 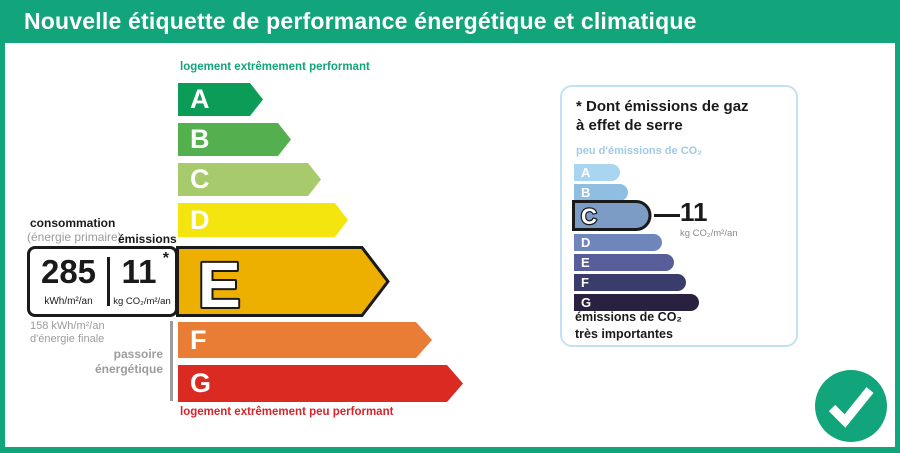 What do you see at coordinates (320, 383) in the screenshot?
I see `energy-arrow-g: G` at bounding box center [320, 383].